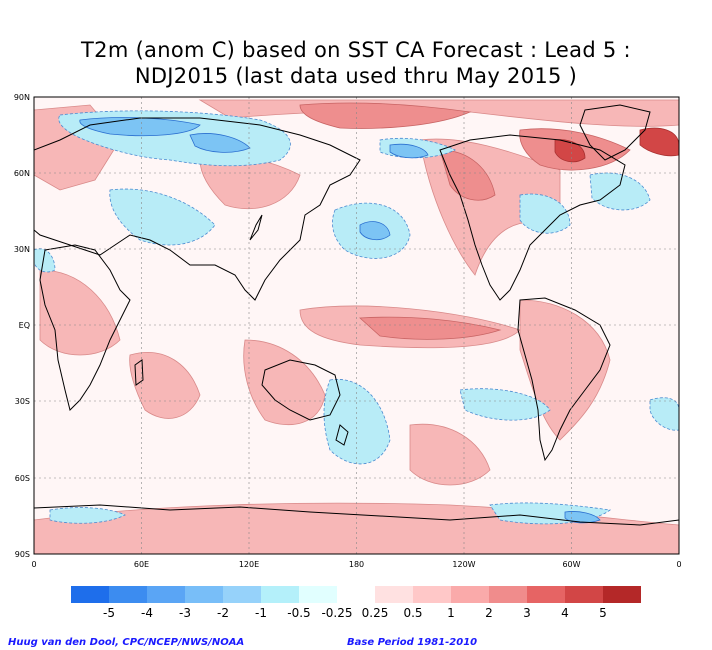 Image resolution: width=712 pixels, height=650 pixels. Describe the element at coordinates (22, 173) in the screenshot. I see `lat-label: 60N` at that location.